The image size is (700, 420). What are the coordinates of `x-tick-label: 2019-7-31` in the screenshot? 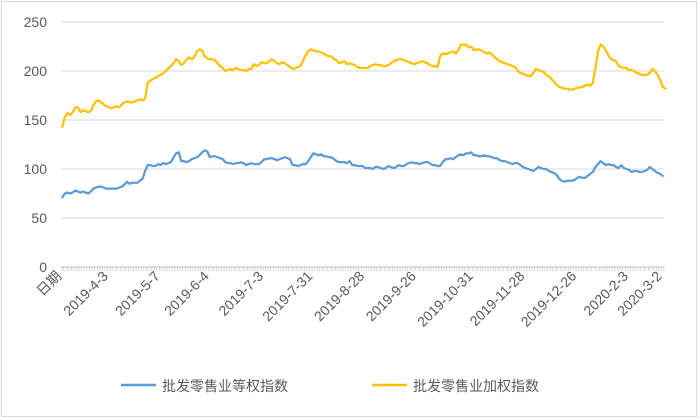 It's located at (287, 296).